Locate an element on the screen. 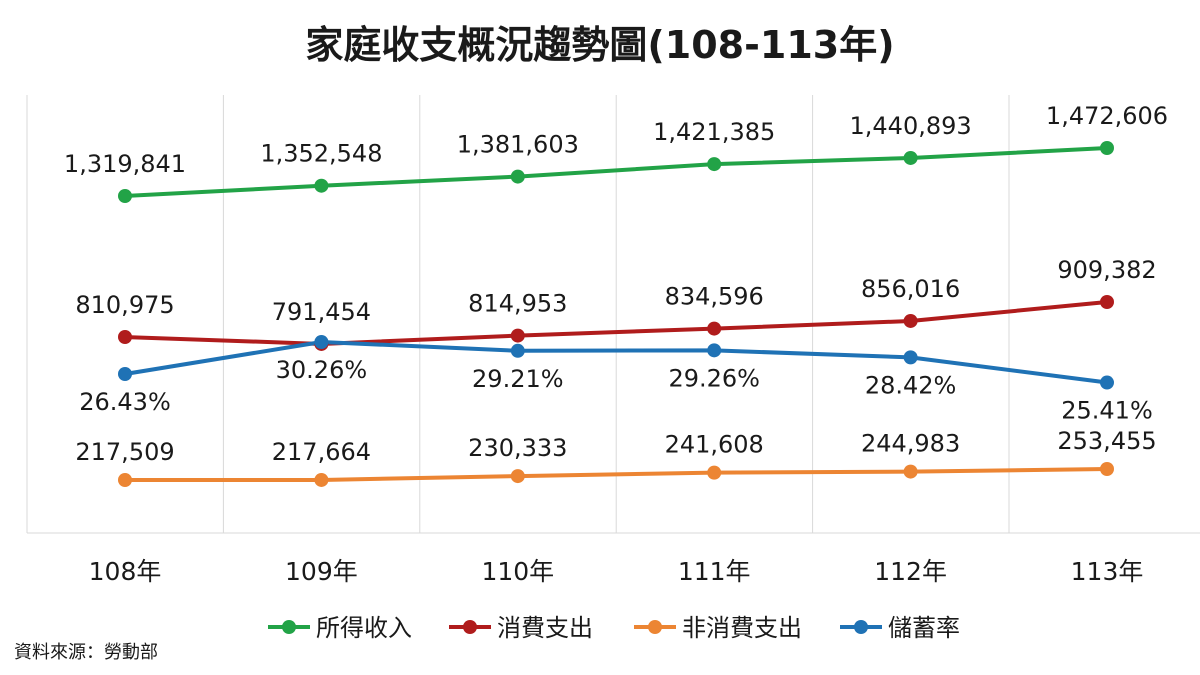 This screenshot has width=1200, height=675. legend-item: 消費支出 is located at coordinates (521, 628).